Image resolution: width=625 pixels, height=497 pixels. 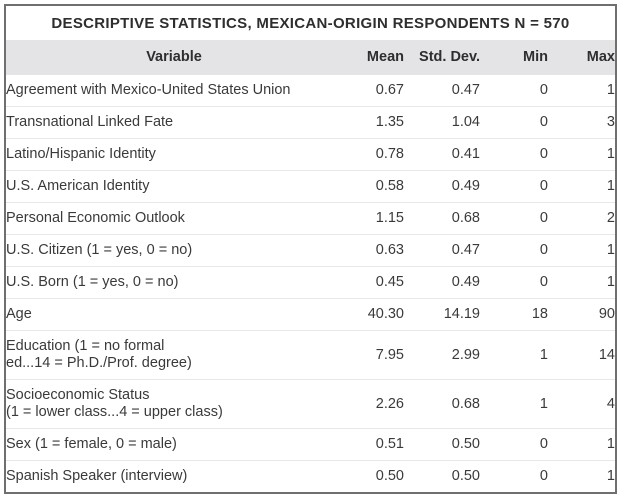 What do you see at coordinates (373, 314) in the screenshot?
I see `mean-cell: 40.30` at bounding box center [373, 314].